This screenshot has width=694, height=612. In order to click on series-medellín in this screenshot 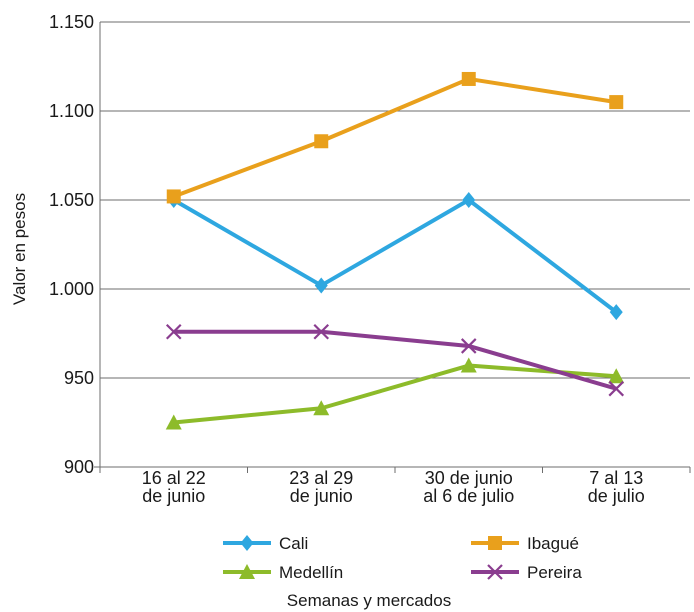, I will do `click(395, 393)`.